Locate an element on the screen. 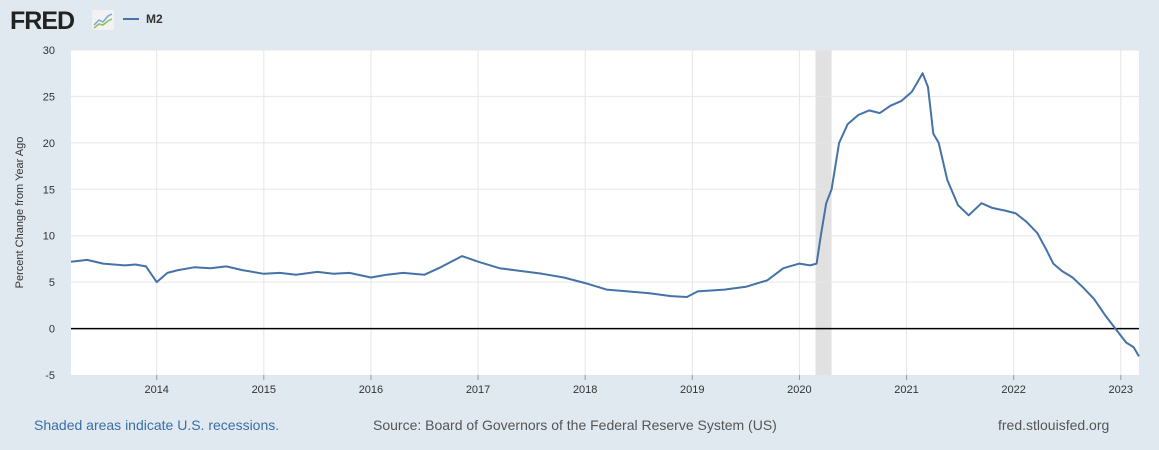 The height and width of the screenshot is (450, 1159). x-tick-label: 2021 is located at coordinates (906, 390).